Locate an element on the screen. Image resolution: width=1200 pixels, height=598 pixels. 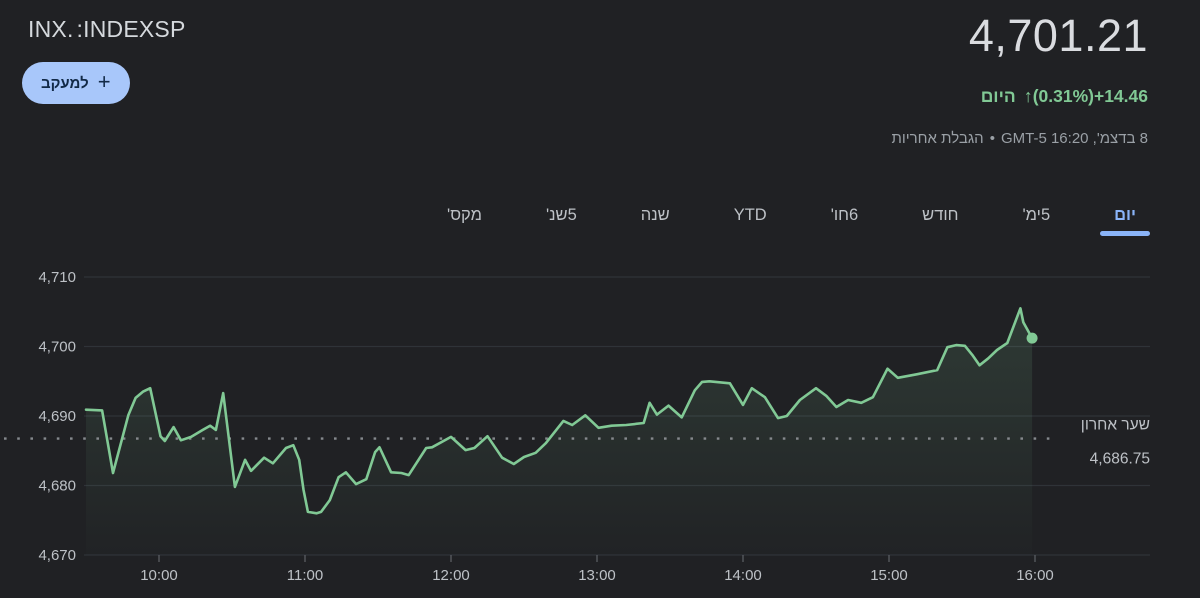
selected-tab-underline is located at coordinates (1125, 233).